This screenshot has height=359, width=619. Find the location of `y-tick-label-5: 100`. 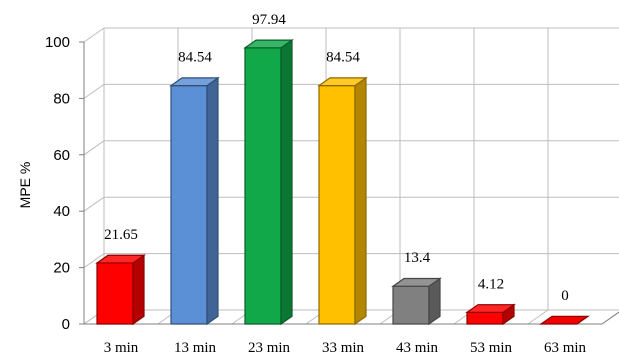

y-tick-label-5: 100 is located at coordinates (57, 42).